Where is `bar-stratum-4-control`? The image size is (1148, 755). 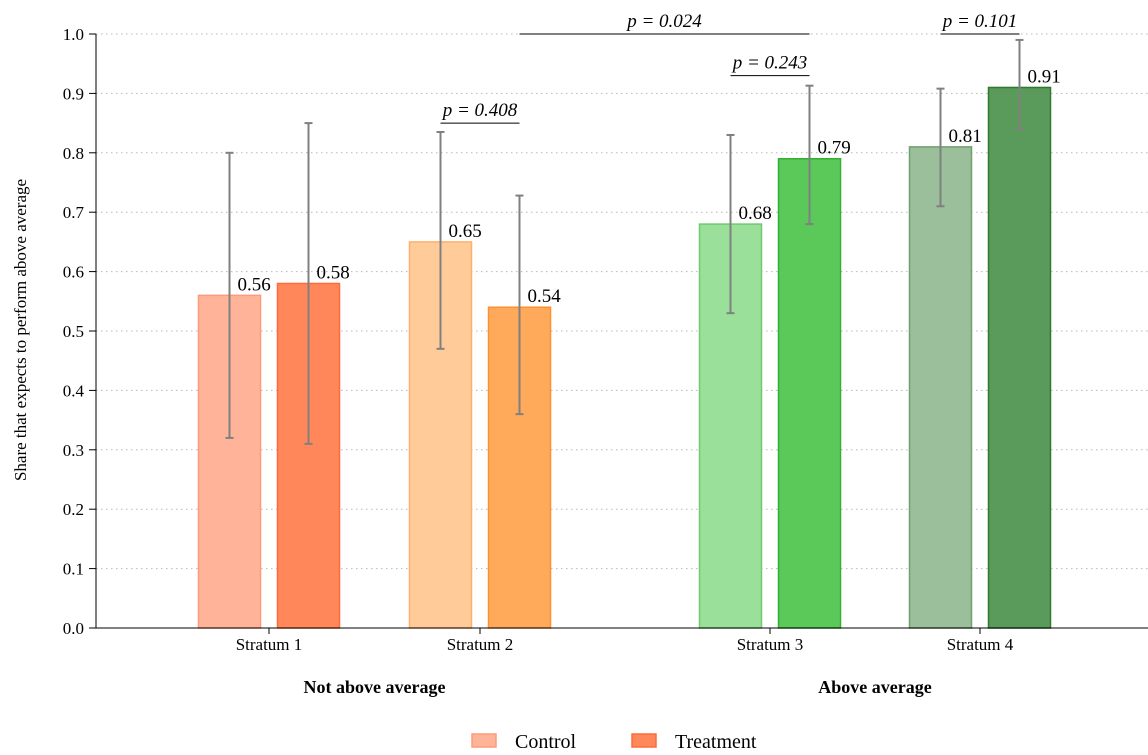
bar-stratum-4-control is located at coordinates (940, 387).